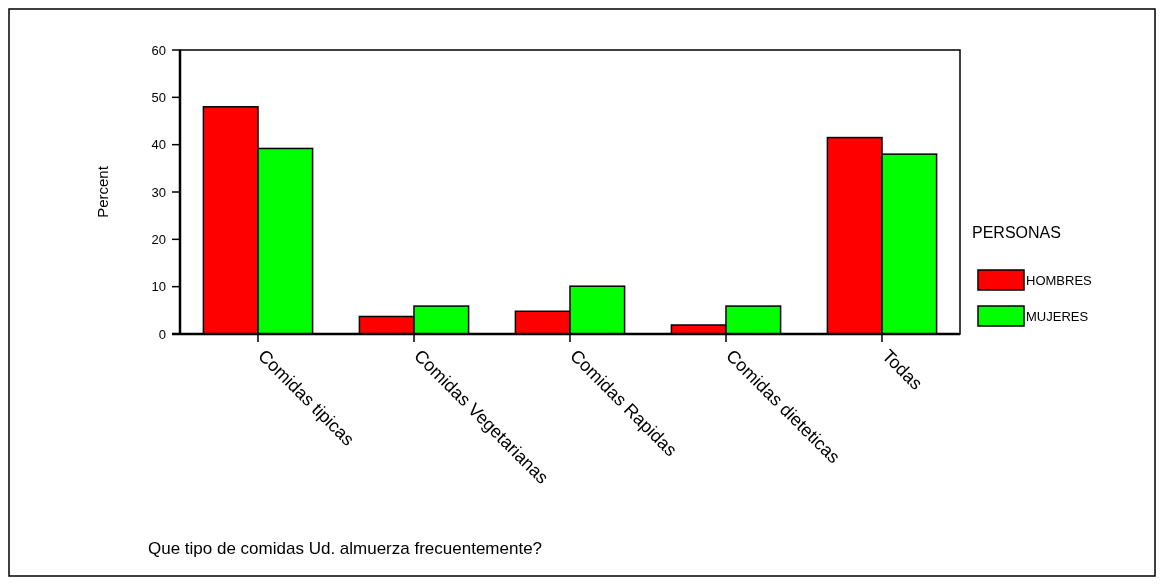 The width and height of the screenshot is (1164, 585). I want to click on y-tick-label: 60, so click(158, 50).